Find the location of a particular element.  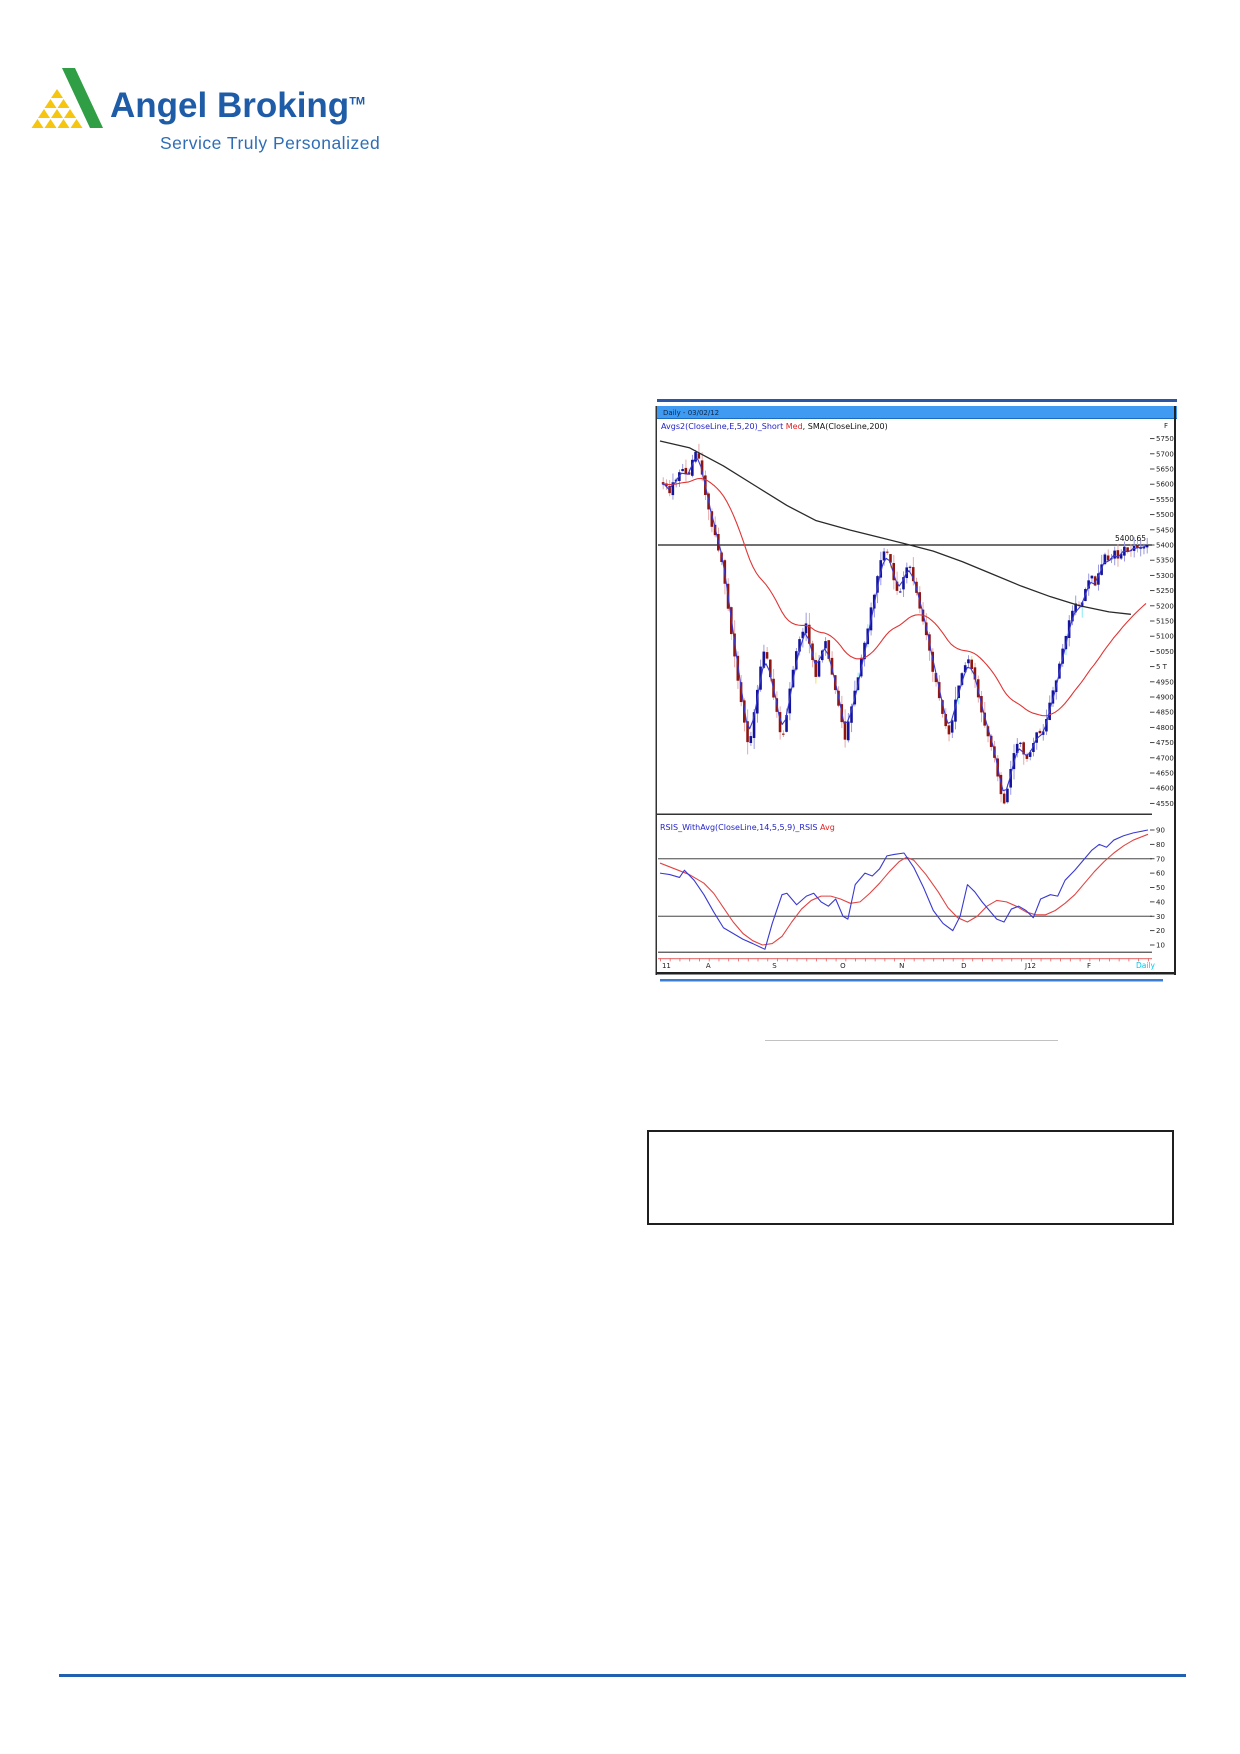

svg-text: S is located at coordinates (774, 966).